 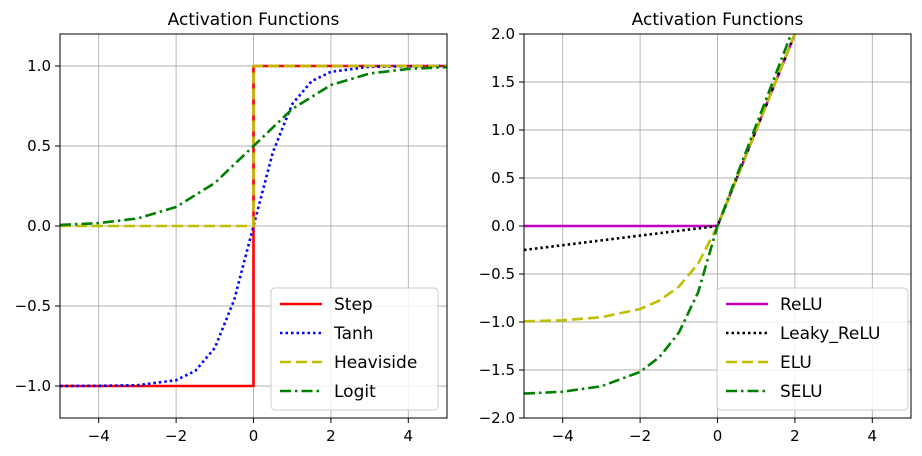 I want to click on legend: ReLU Leaky_ReLU ELU SELU, so click(x=812, y=349).